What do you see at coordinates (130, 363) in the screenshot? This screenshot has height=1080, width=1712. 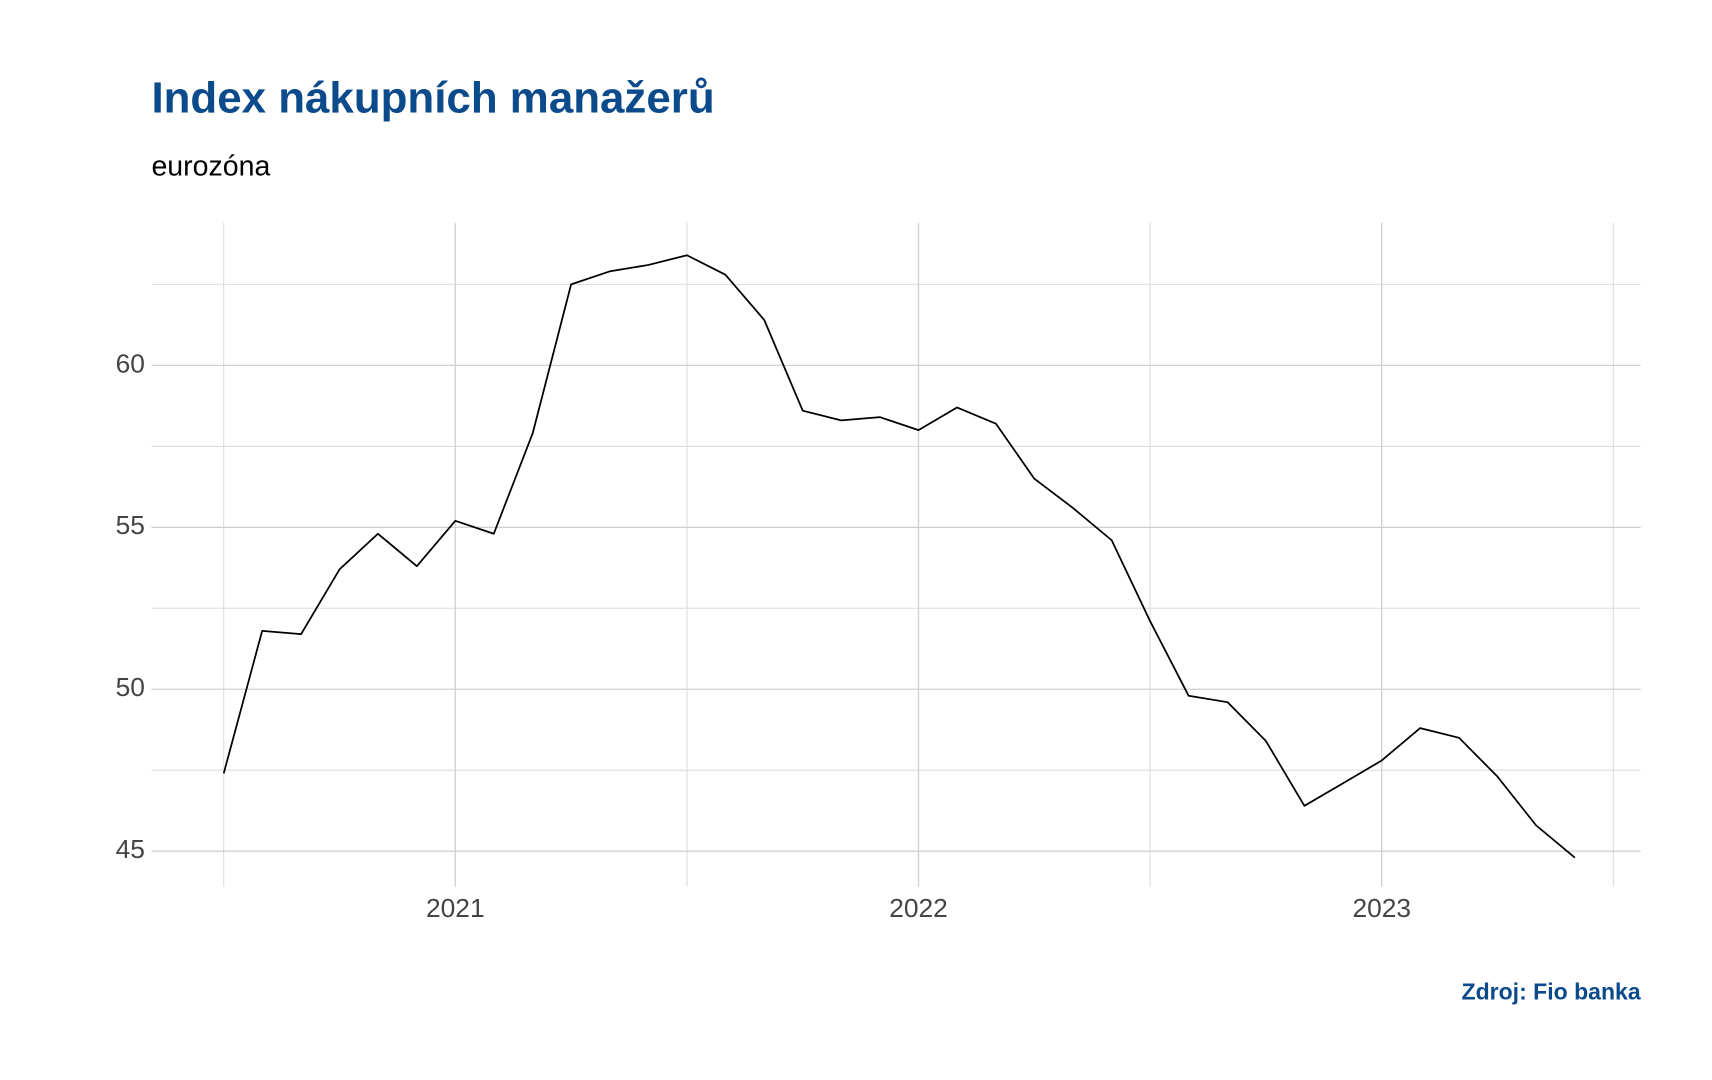 I see `y-tick-label: 60` at bounding box center [130, 363].